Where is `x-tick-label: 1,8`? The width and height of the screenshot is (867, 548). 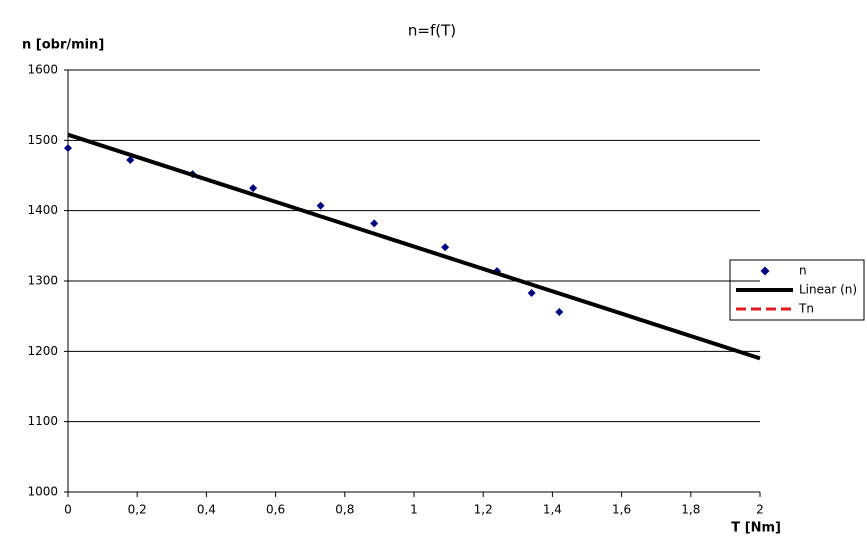 x-tick-label: 1,8 is located at coordinates (690, 510).